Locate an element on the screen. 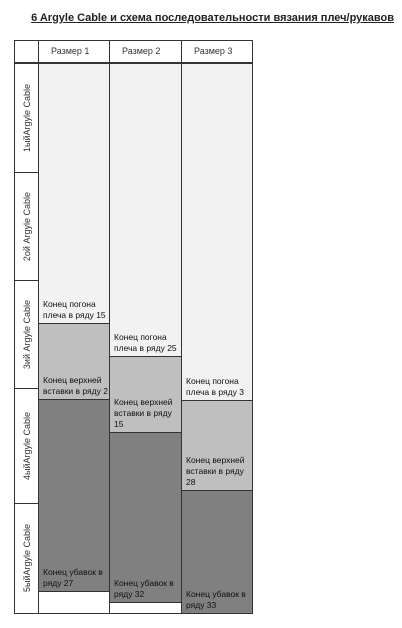 The width and height of the screenshot is (402, 628). stage-cell: Конец погона плеча в ряду 15 is located at coordinates (74, 193).